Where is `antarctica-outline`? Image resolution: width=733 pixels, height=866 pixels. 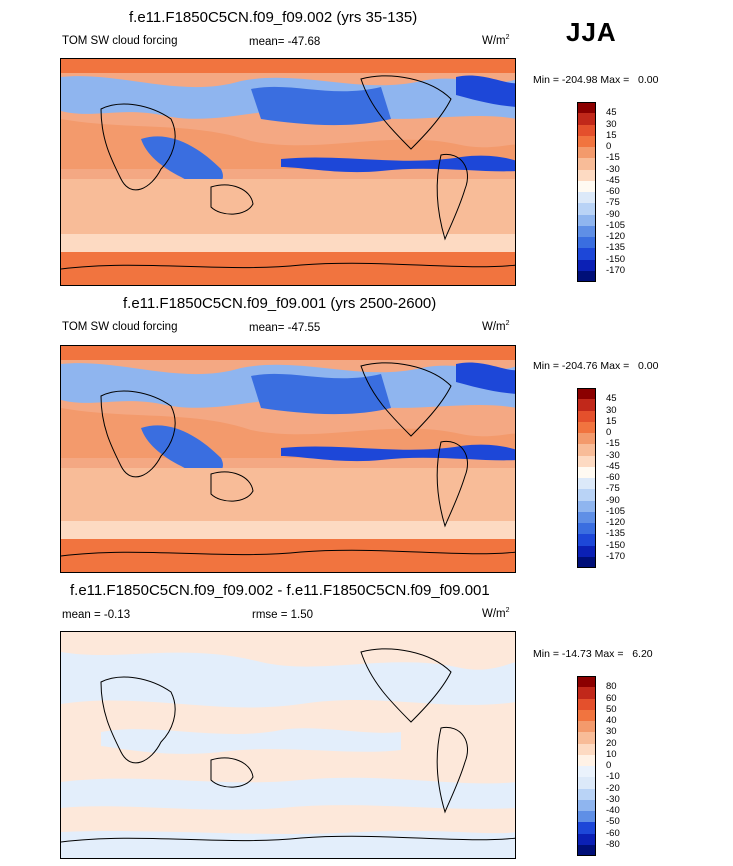
antarctica-outline is located at coordinates (288, 266).